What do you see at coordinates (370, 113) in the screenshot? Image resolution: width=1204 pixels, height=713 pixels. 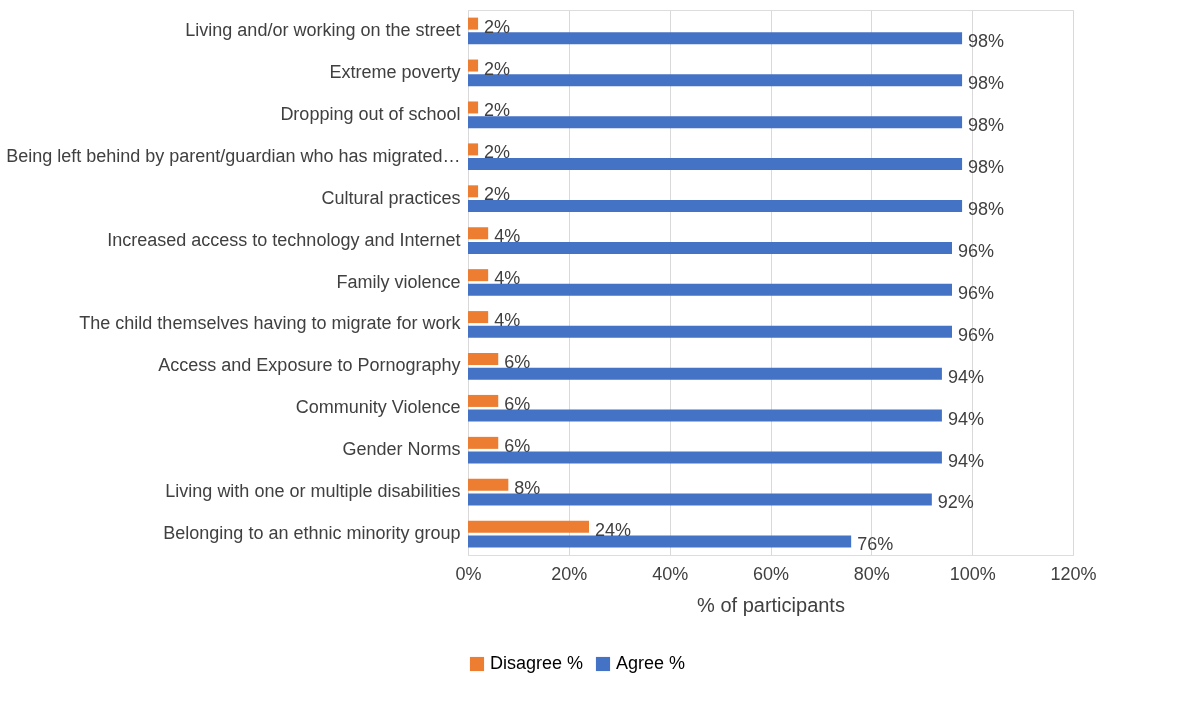 I see `y-tick-label: Dropping out of school` at bounding box center [370, 113].